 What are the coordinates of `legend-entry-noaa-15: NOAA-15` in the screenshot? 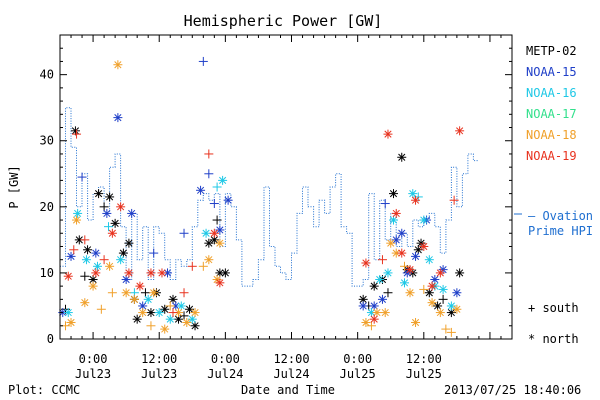 It's located at (551, 72).